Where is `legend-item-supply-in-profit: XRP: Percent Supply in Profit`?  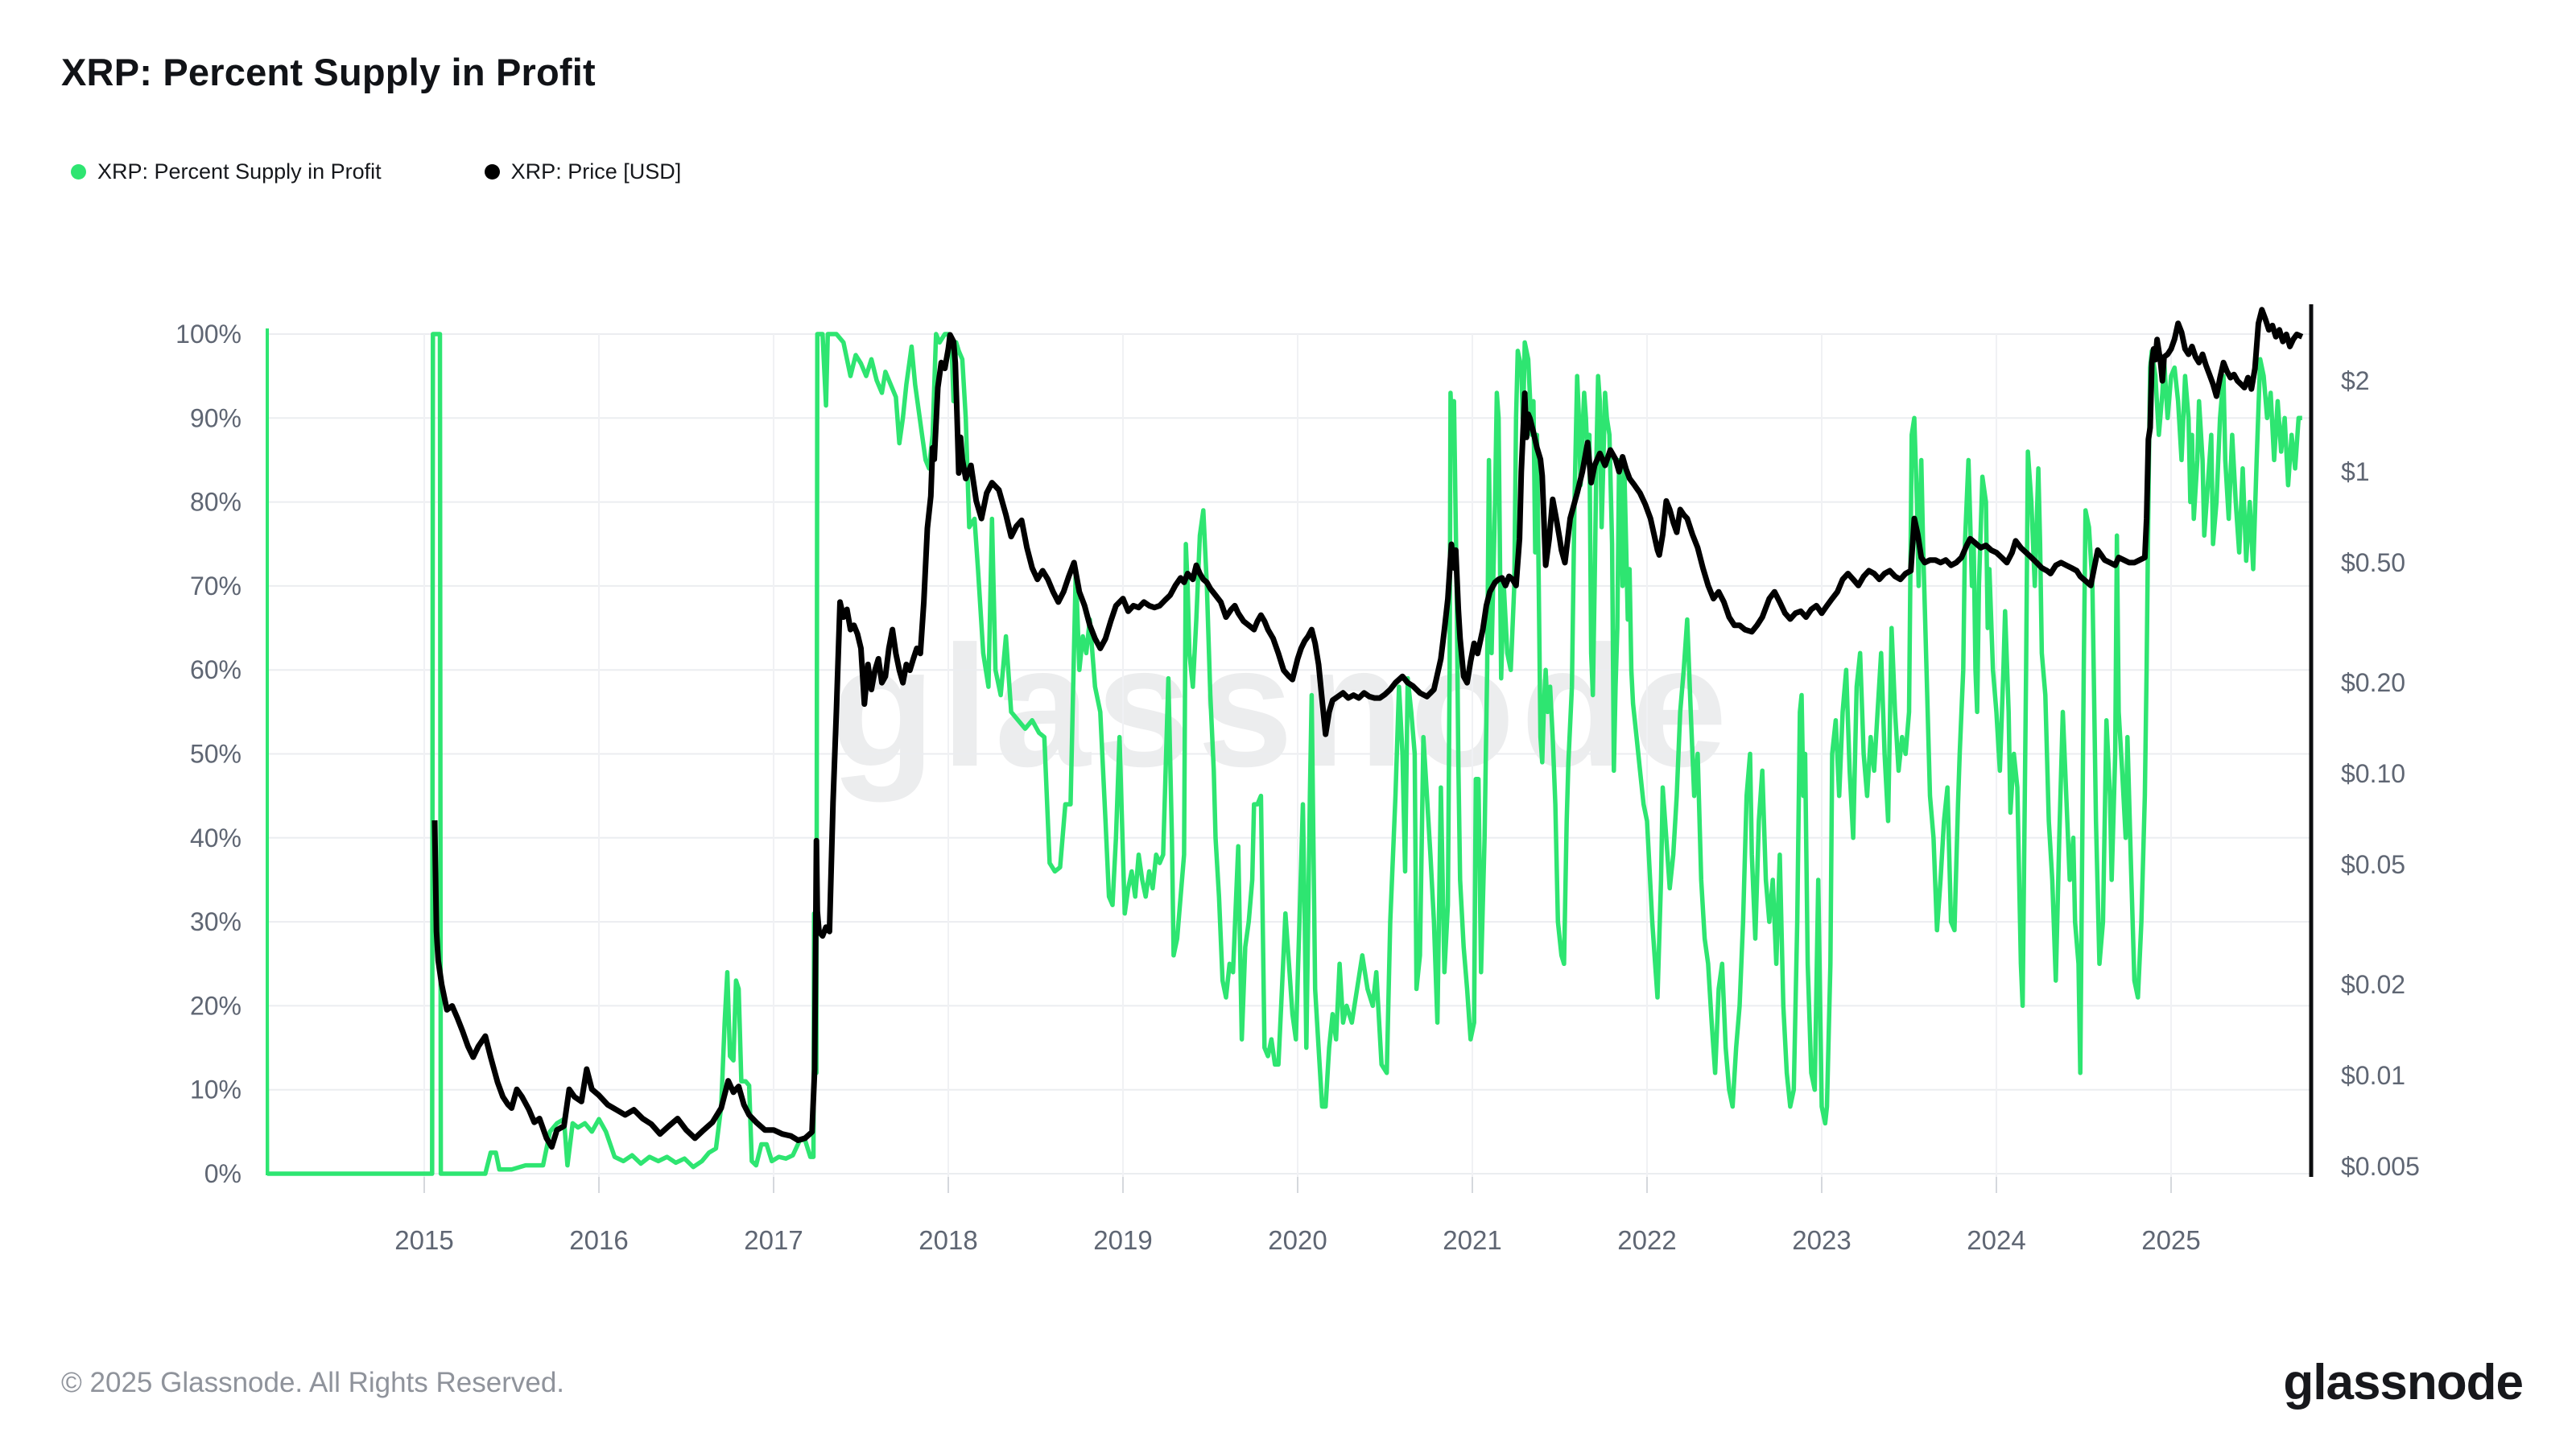 legend-item-supply-in-profit: XRP: Percent Supply in Profit is located at coordinates (226, 171).